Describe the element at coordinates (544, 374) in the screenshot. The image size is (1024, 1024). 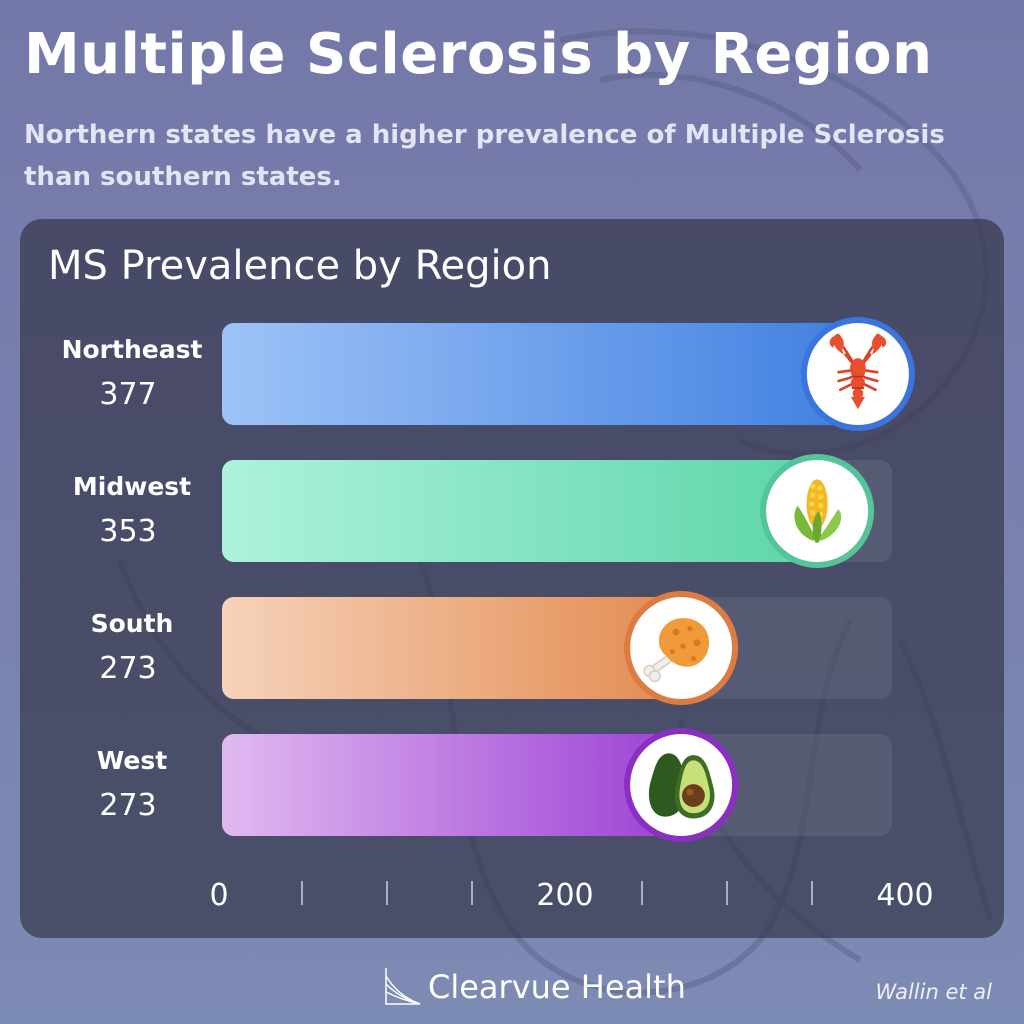
I see `bar-northeast` at that location.